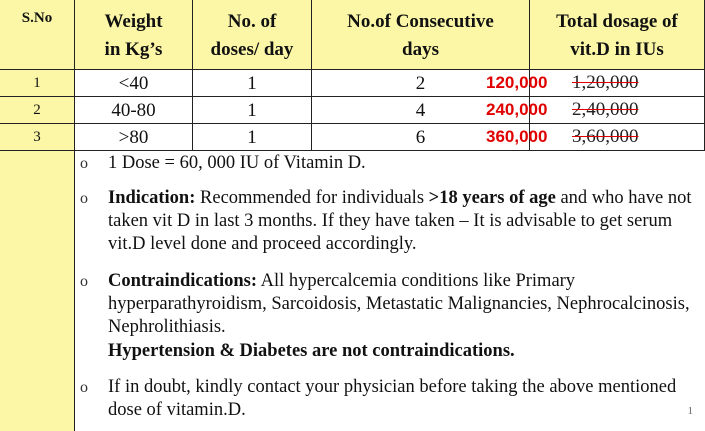 Image resolution: width=705 pixels, height=431 pixels. What do you see at coordinates (421, 137) in the screenshot?
I see `table-cell: 6` at bounding box center [421, 137].